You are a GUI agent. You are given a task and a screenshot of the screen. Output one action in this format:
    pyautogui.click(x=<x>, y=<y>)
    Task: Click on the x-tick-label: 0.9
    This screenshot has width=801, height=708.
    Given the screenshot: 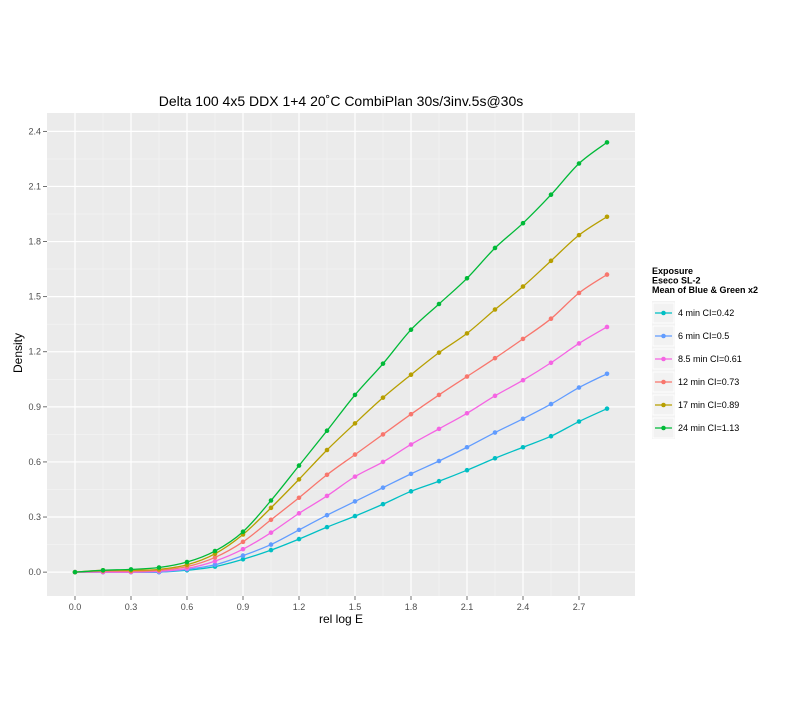 What is the action you would take?
    pyautogui.click(x=243, y=607)
    